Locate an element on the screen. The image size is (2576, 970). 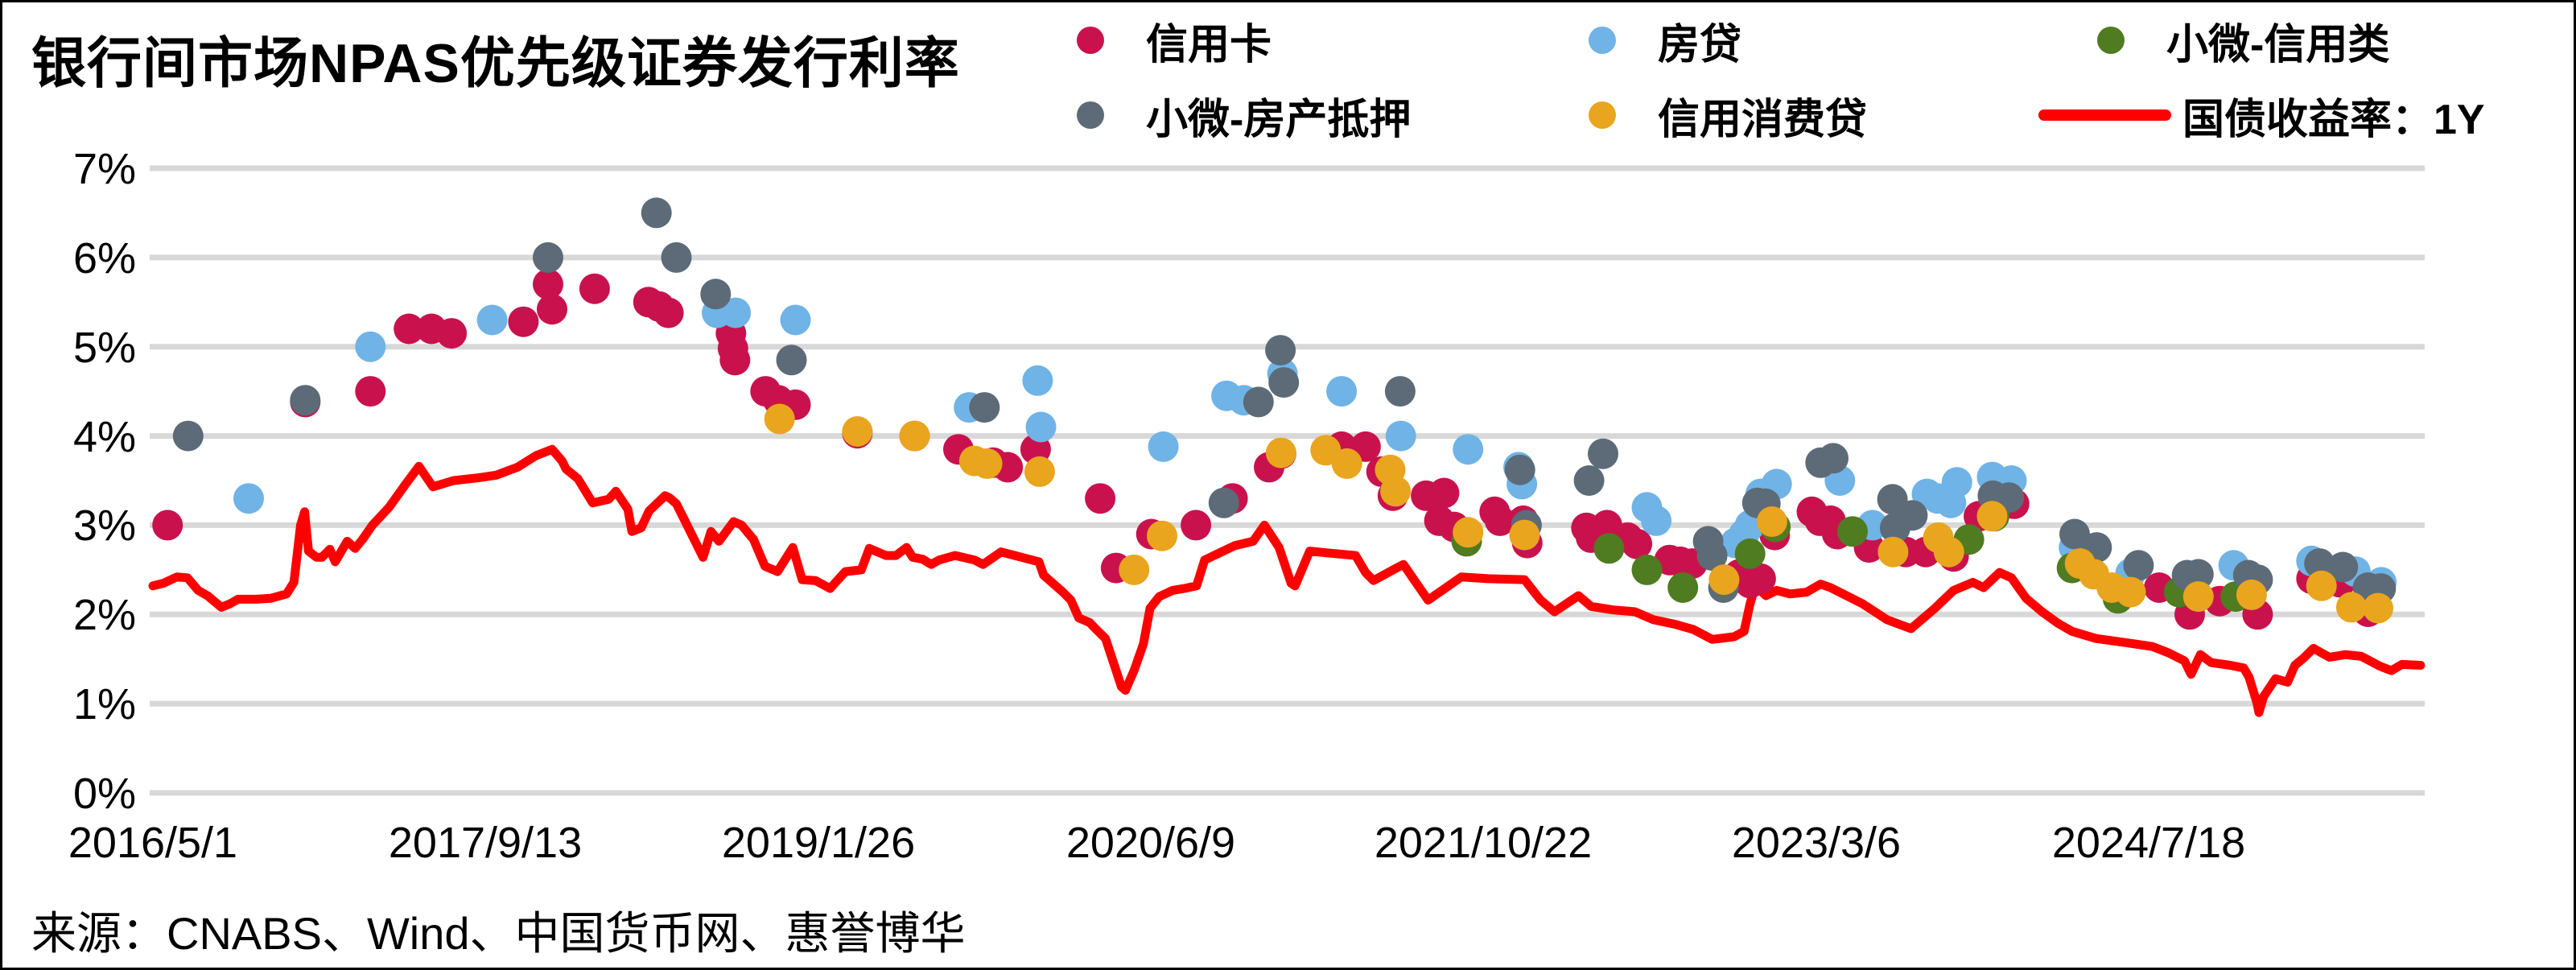
treasury-line-icon is located at coordinates (2104, 115).